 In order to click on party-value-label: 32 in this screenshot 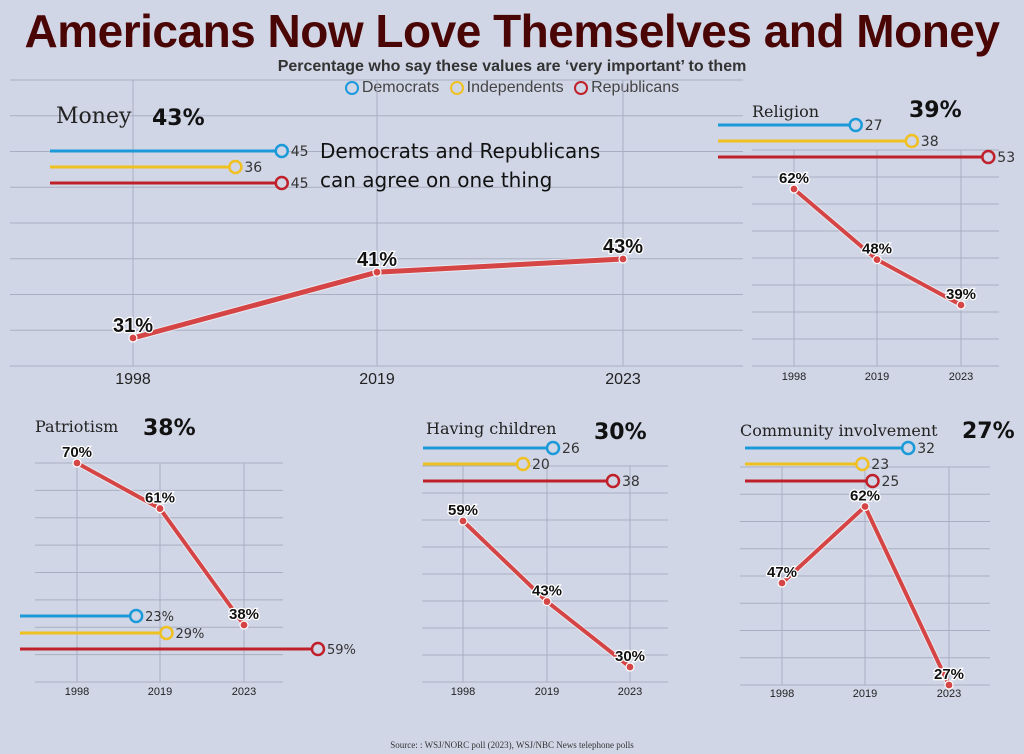, I will do `click(926, 449)`.